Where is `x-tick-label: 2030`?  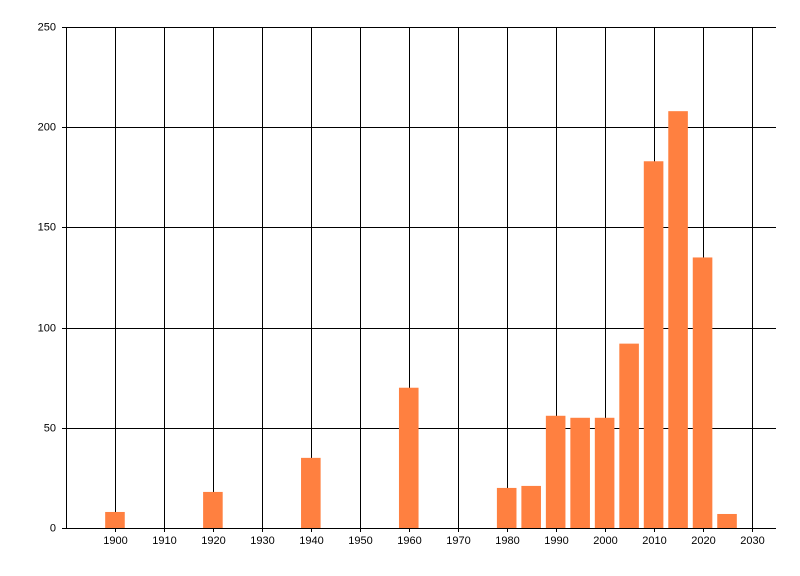
x-tick-label: 2030 is located at coordinates (752, 541).